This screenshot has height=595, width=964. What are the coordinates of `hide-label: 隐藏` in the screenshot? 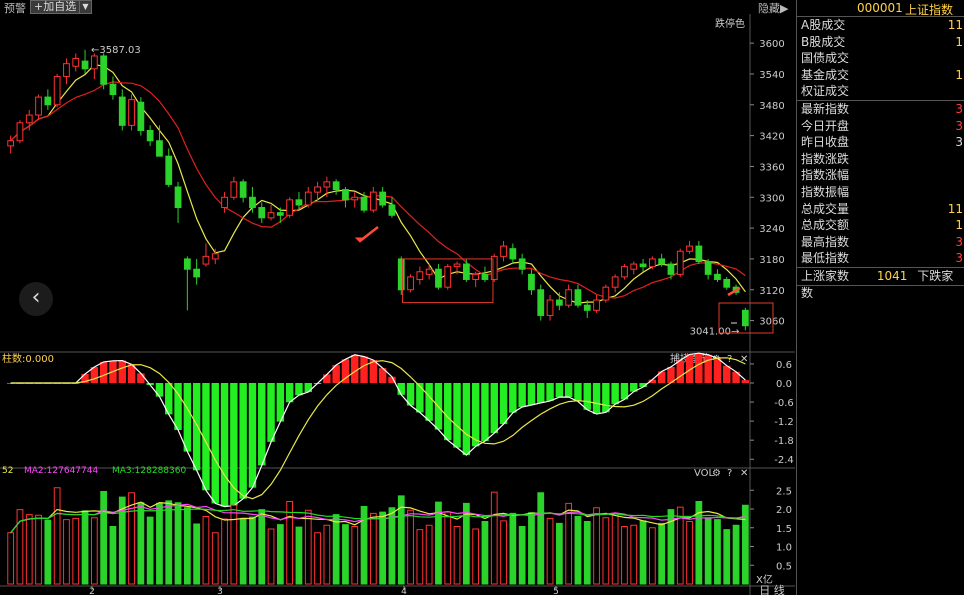 It's located at (769, 8).